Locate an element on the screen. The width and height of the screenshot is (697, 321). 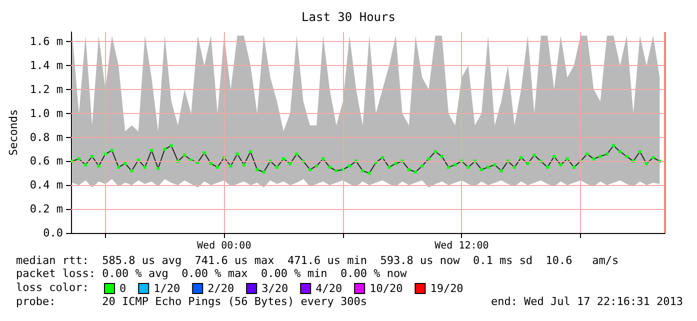
legend-label: 10/20 is located at coordinates (386, 288).